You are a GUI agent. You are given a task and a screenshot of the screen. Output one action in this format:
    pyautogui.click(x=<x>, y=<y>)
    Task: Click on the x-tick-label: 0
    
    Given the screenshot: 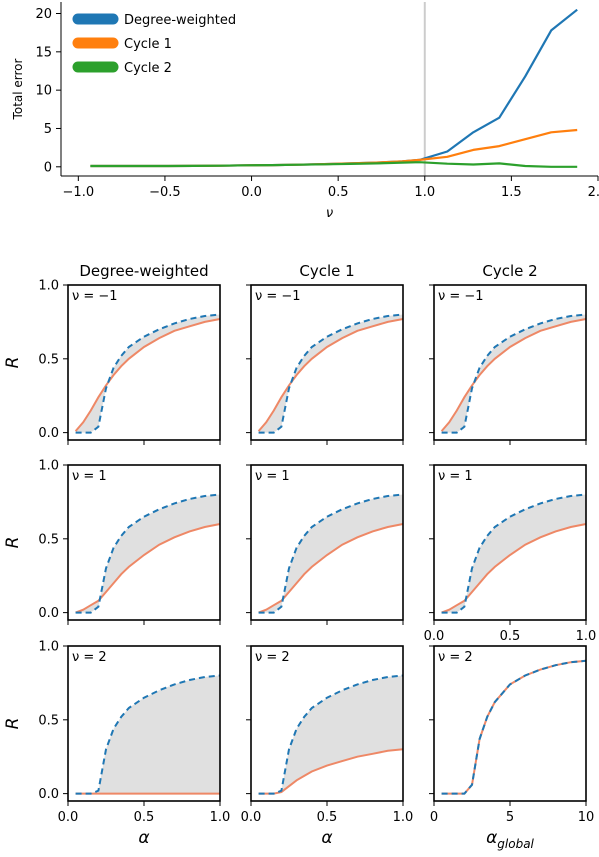 What is the action you would take?
    pyautogui.click(x=434, y=817)
    